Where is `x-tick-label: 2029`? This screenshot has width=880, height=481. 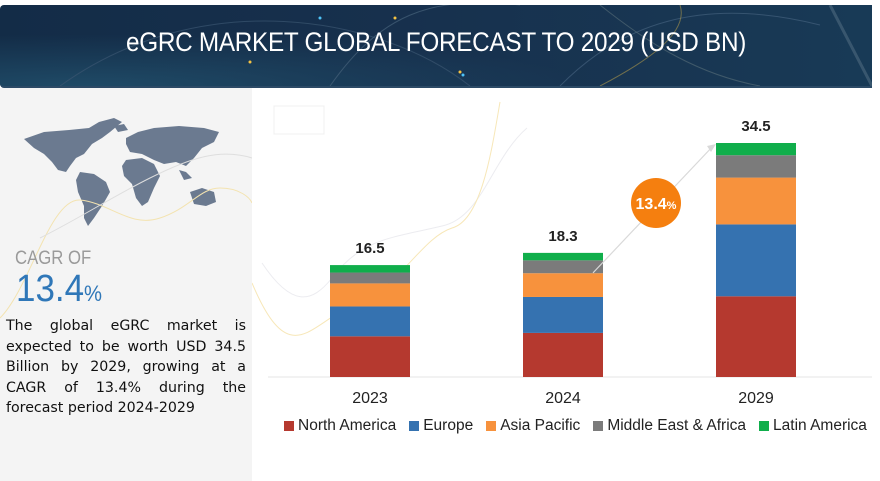
x-tick-label: 2029 is located at coordinates (756, 398).